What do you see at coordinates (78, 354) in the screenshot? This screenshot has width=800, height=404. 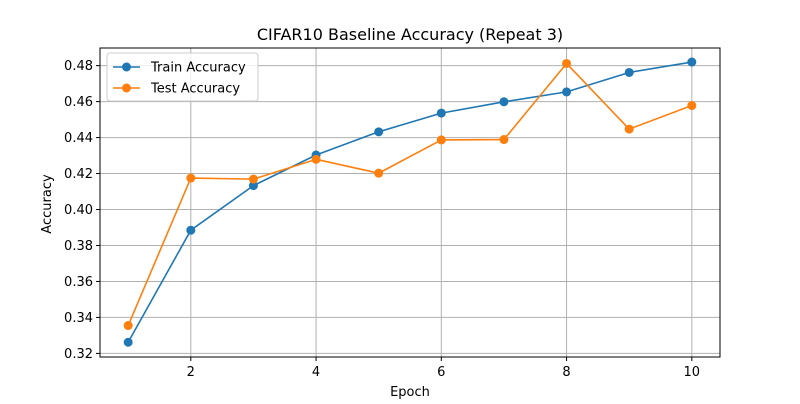 I see `y-tick-label: 0.32` at bounding box center [78, 354].